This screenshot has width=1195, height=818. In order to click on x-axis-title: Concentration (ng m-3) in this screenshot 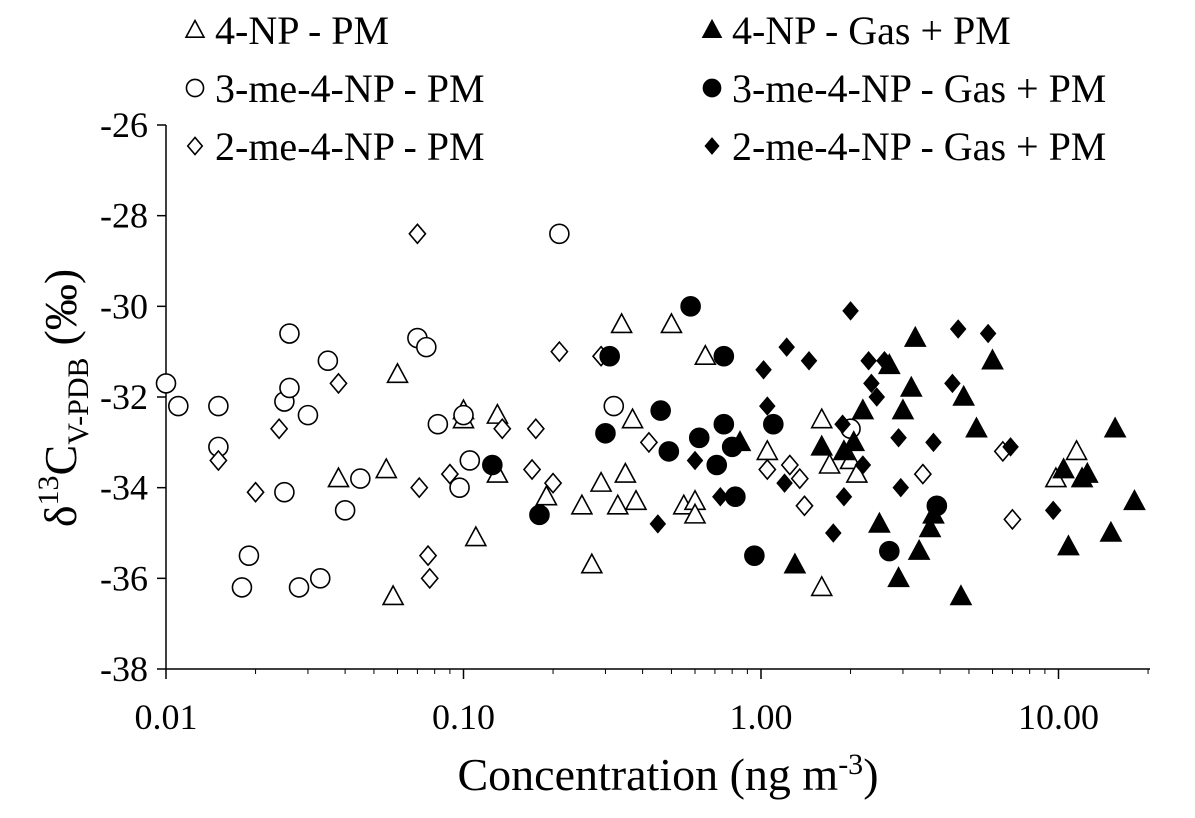, I will do `click(667, 774)`.